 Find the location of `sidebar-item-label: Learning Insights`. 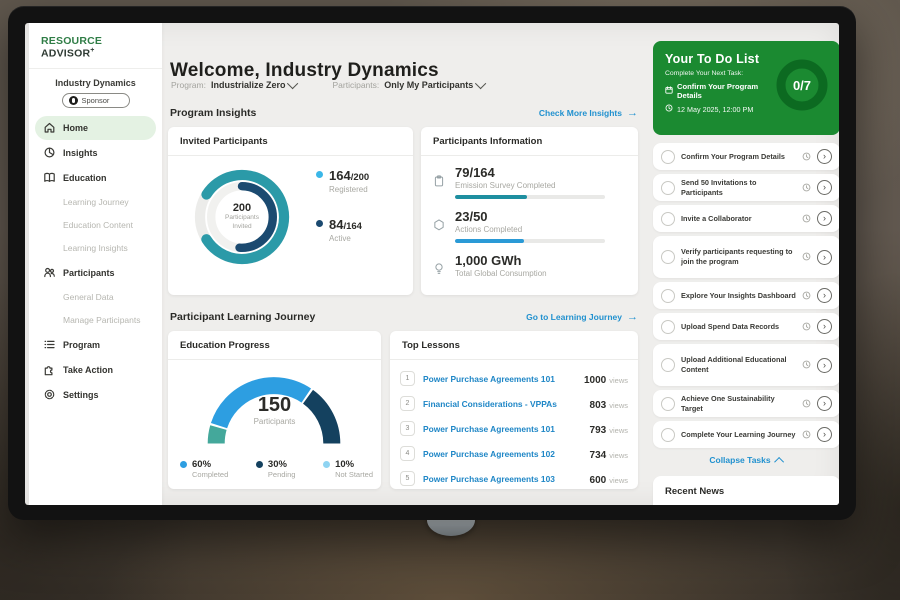

sidebar-item-label: Learning Insights is located at coordinates (95, 248).